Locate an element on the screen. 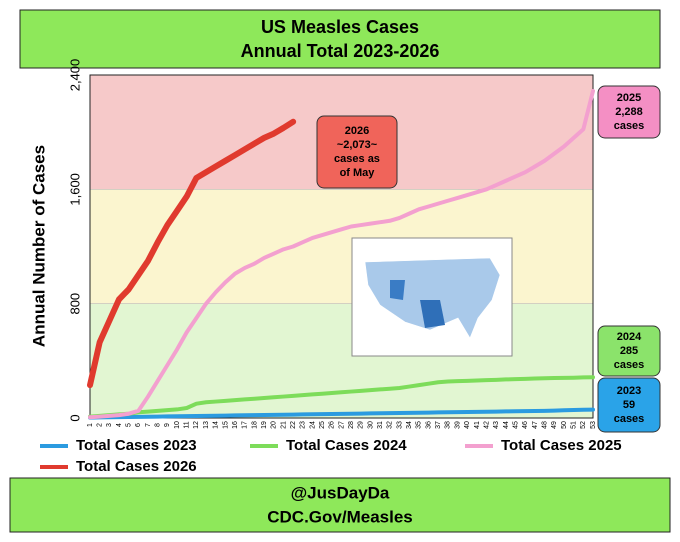 This screenshot has width=680, height=542. x-tick-label: 24 is located at coordinates (312, 425).